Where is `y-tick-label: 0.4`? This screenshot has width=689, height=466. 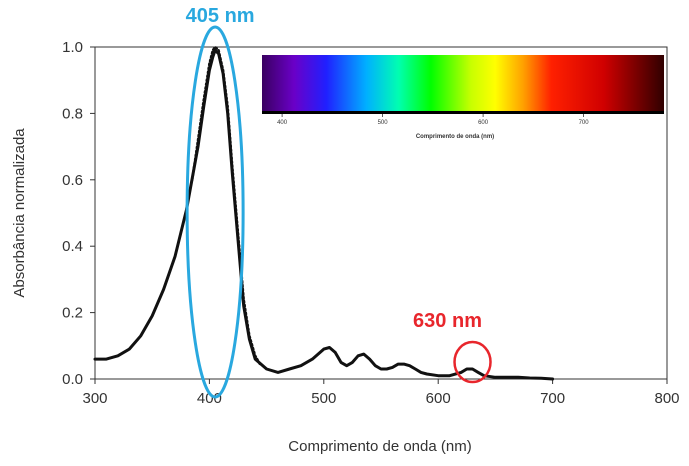 y-tick-label: 0.4 is located at coordinates (72, 246).